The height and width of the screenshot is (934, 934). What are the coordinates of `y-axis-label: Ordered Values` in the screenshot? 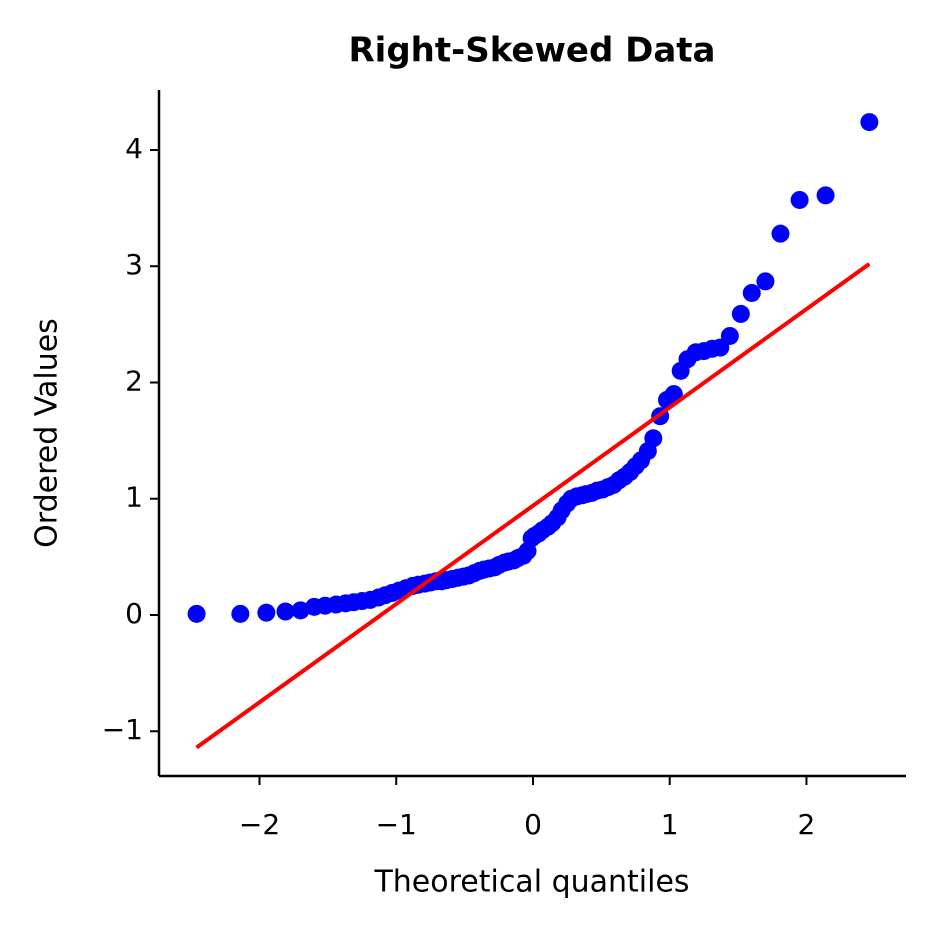 It's located at (47, 433).